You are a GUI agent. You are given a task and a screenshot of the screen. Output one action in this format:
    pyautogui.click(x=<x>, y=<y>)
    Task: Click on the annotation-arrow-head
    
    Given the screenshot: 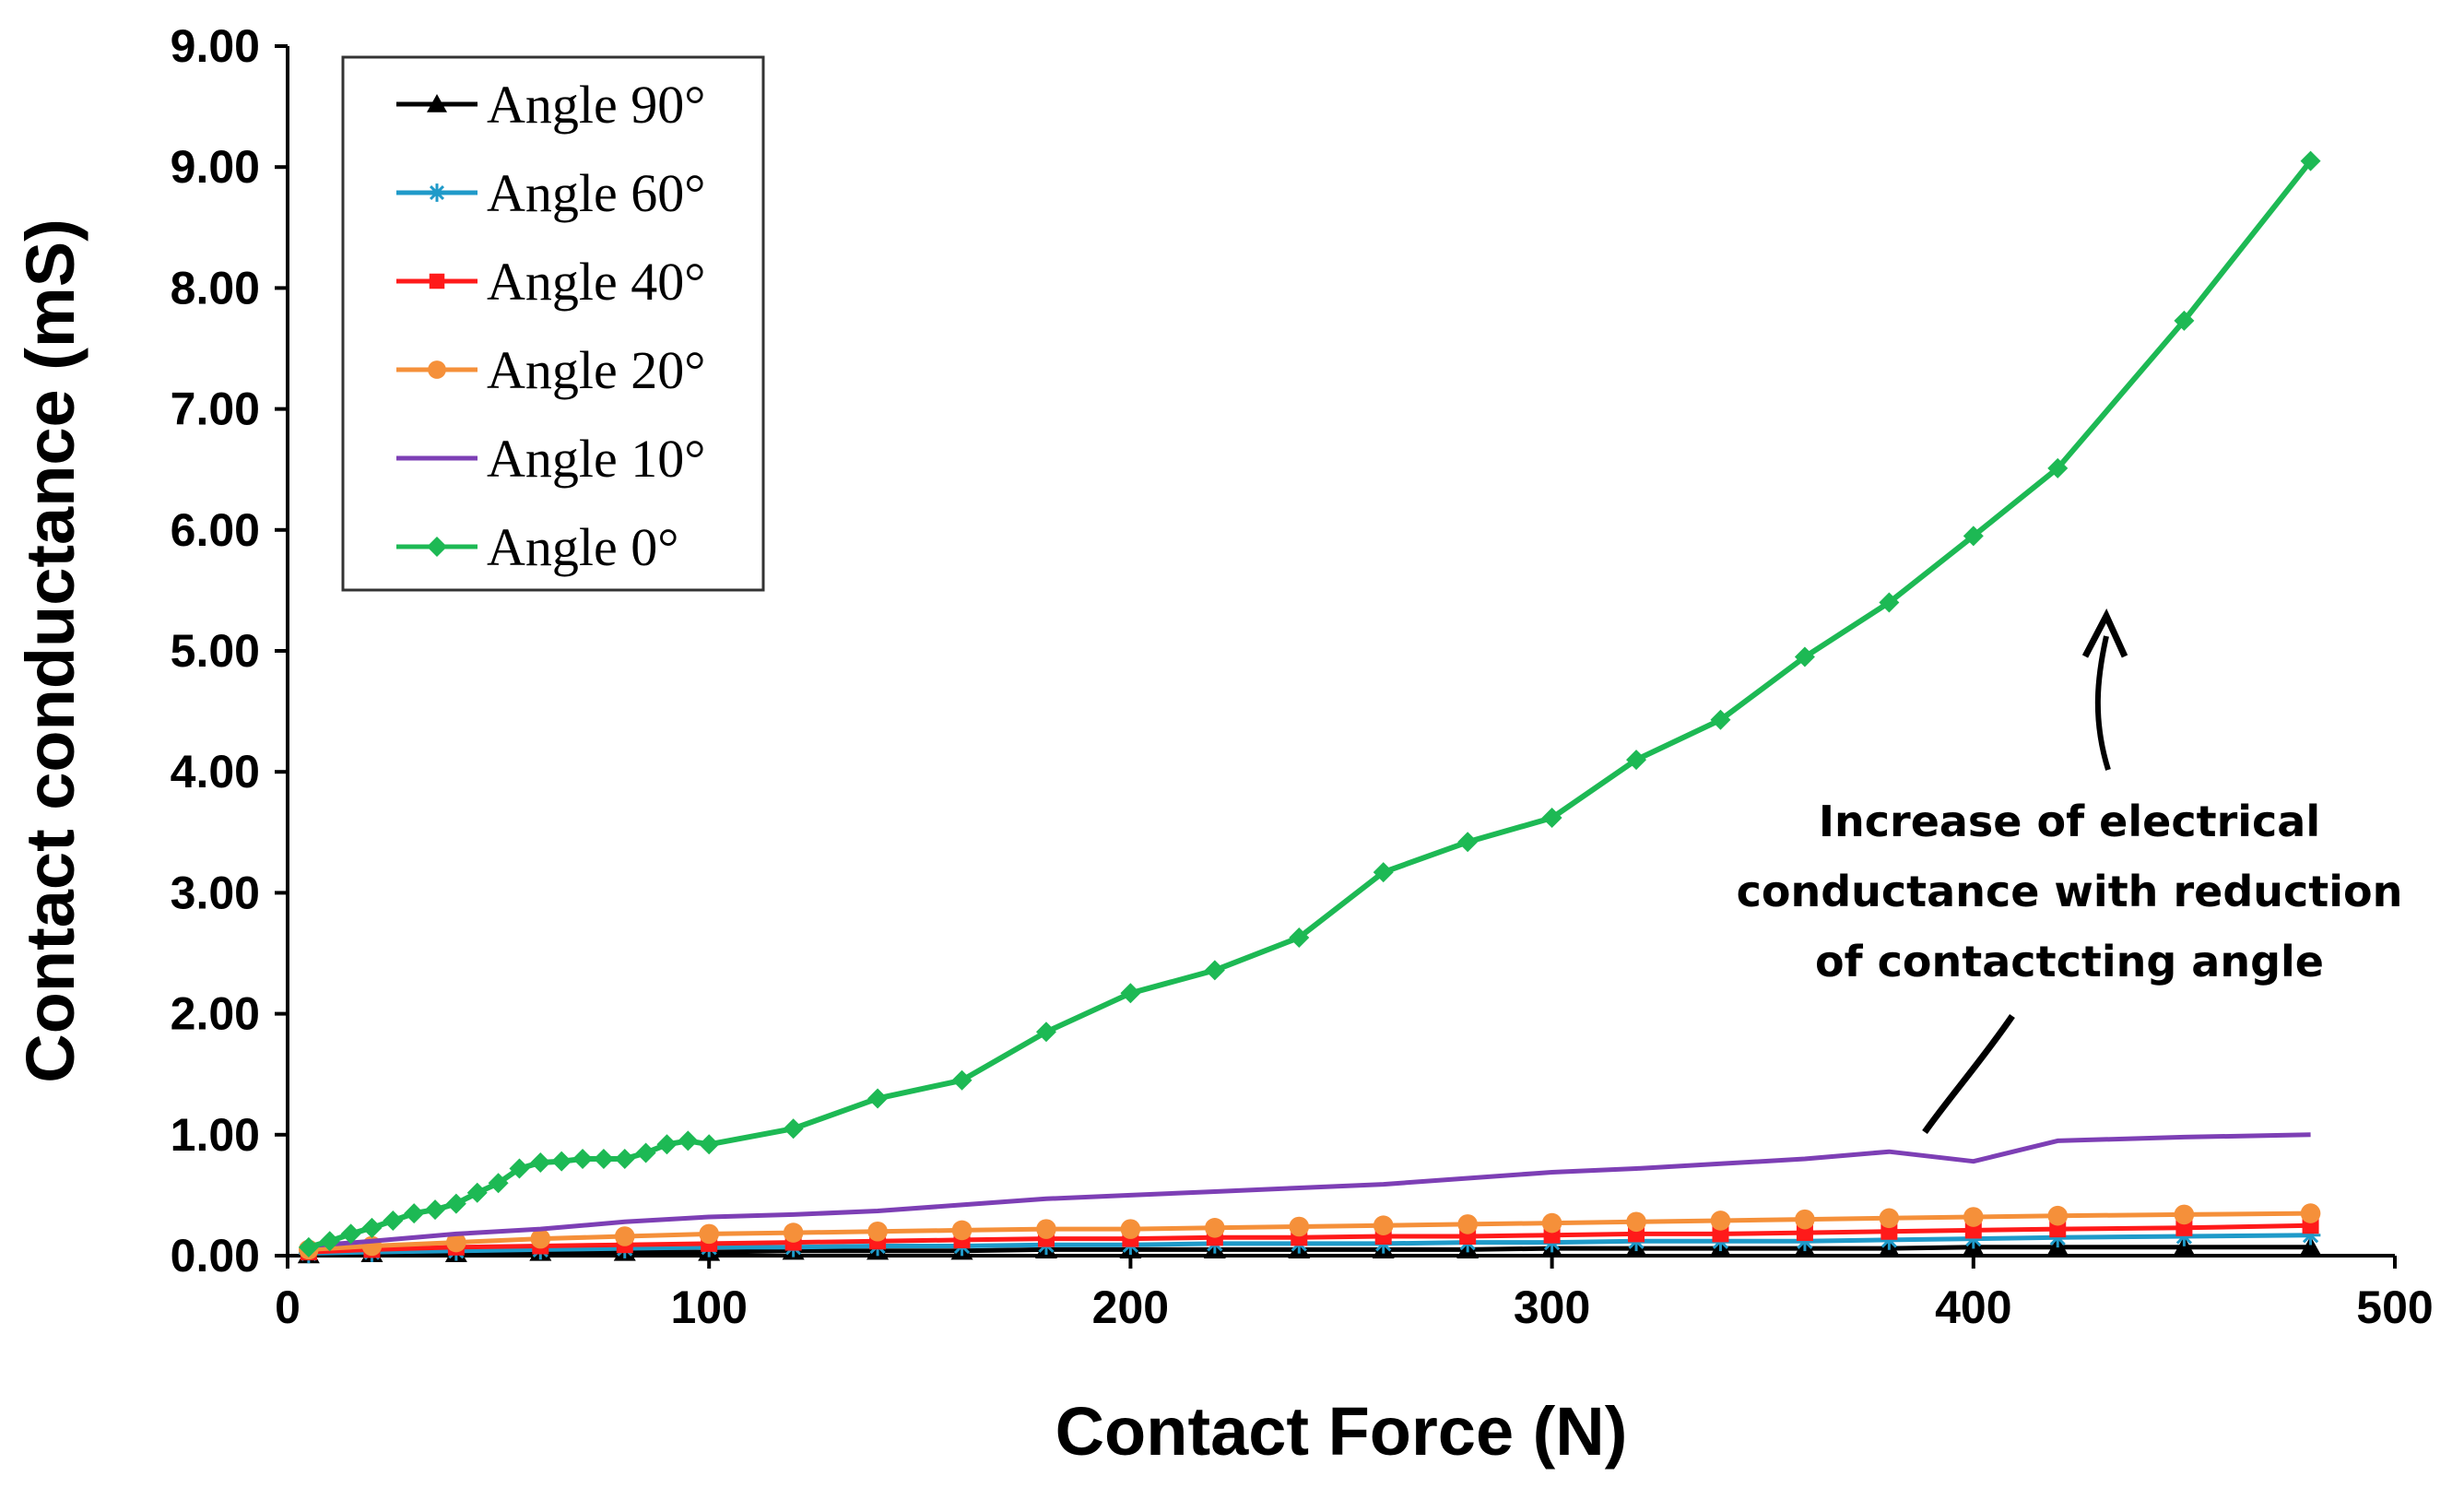 What is the action you would take?
    pyautogui.click(x=2104, y=633)
    